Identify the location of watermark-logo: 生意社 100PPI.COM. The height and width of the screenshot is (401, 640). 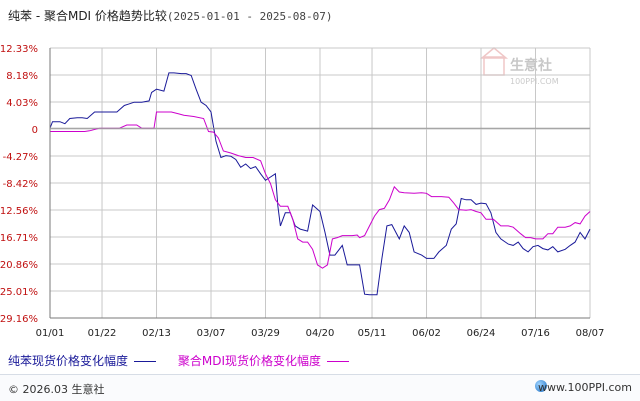
(519, 66).